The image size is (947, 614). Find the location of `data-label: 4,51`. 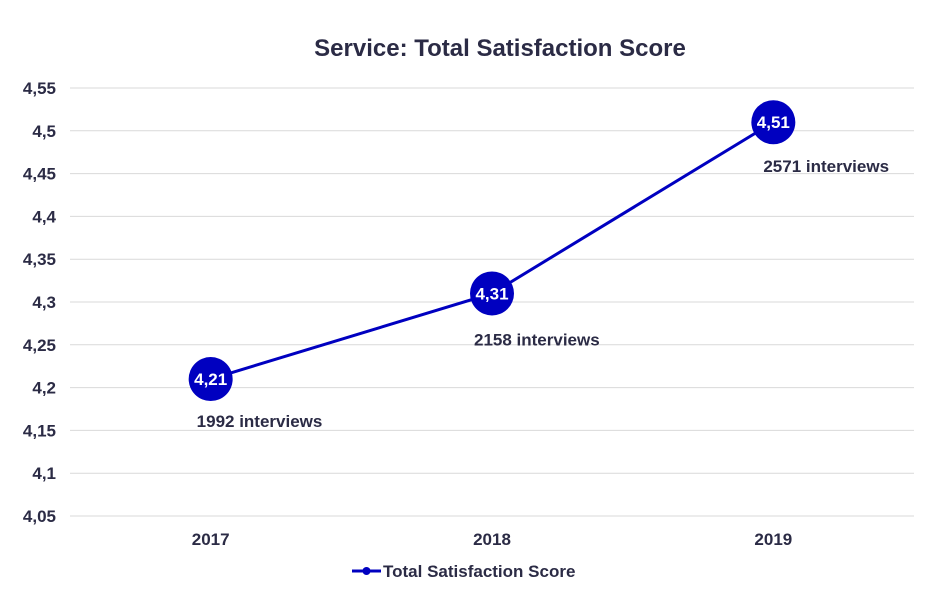

data-label: 4,51 is located at coordinates (773, 122).